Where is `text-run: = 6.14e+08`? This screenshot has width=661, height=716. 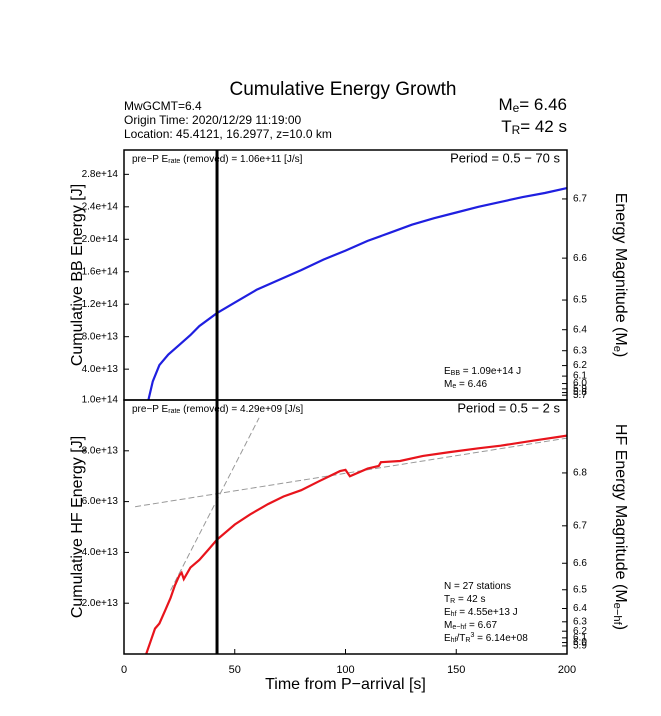
text-run: = 6.14e+08 is located at coordinates (501, 638).